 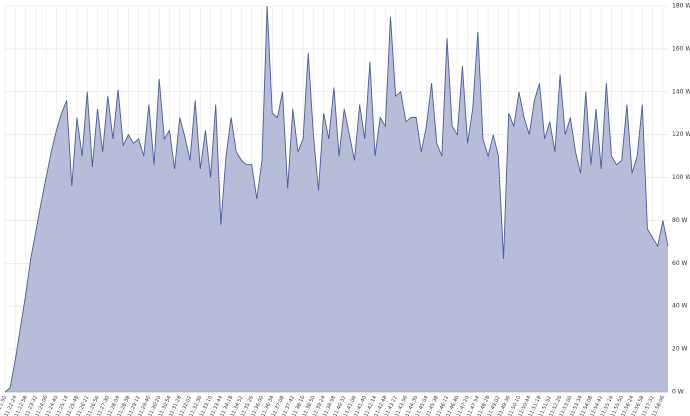 I want to click on y-tick-label: 20 W, so click(x=680, y=349).